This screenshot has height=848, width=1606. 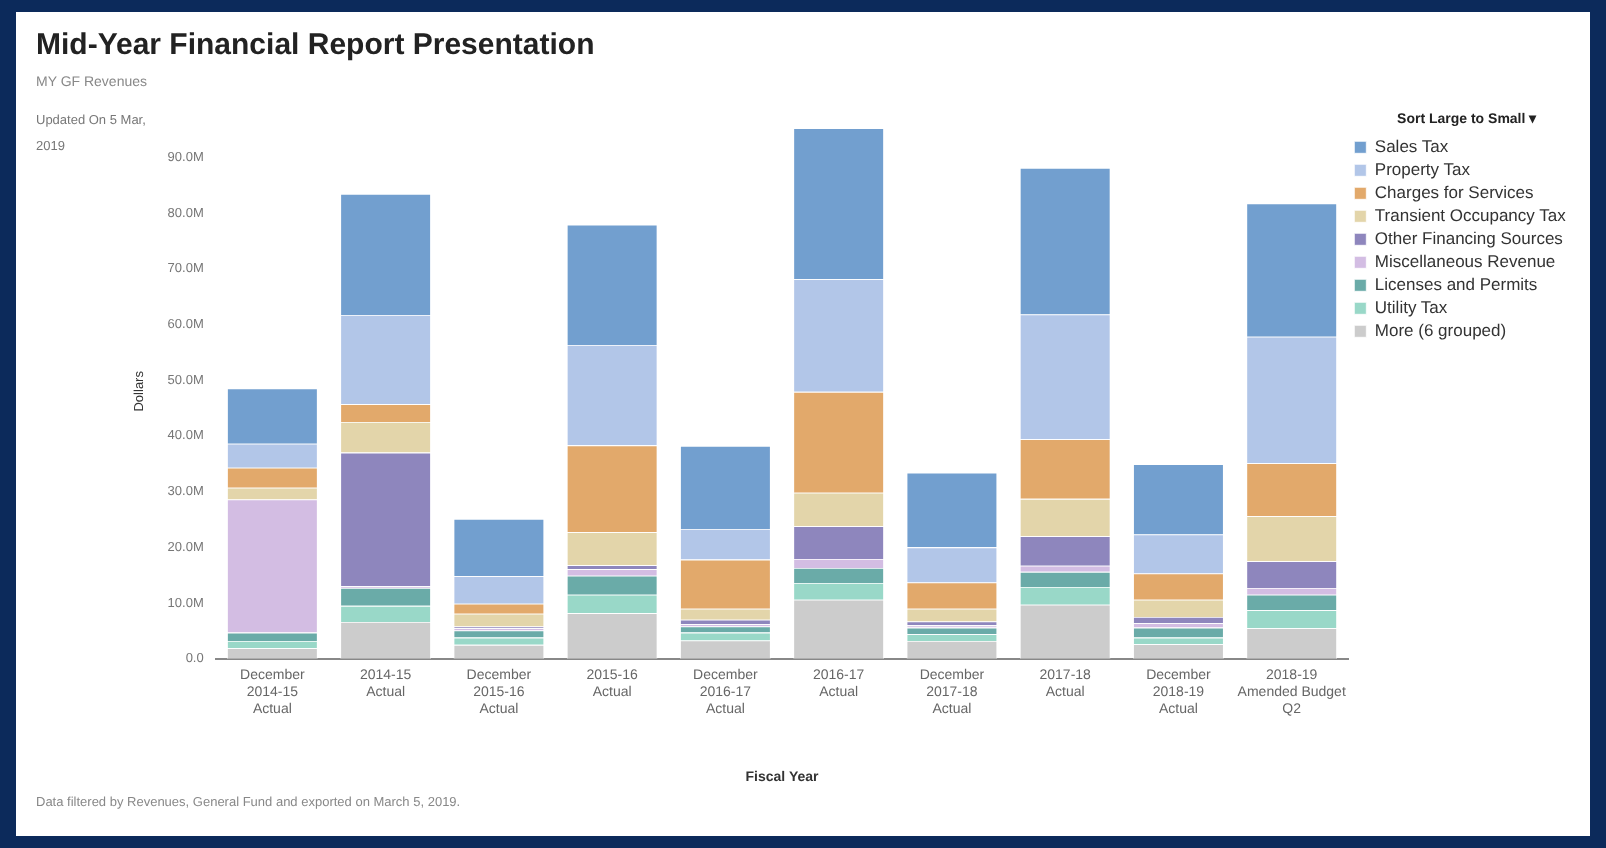 I want to click on chart-title: Mid-Year Financial Report Presentation, so click(x=315, y=45).